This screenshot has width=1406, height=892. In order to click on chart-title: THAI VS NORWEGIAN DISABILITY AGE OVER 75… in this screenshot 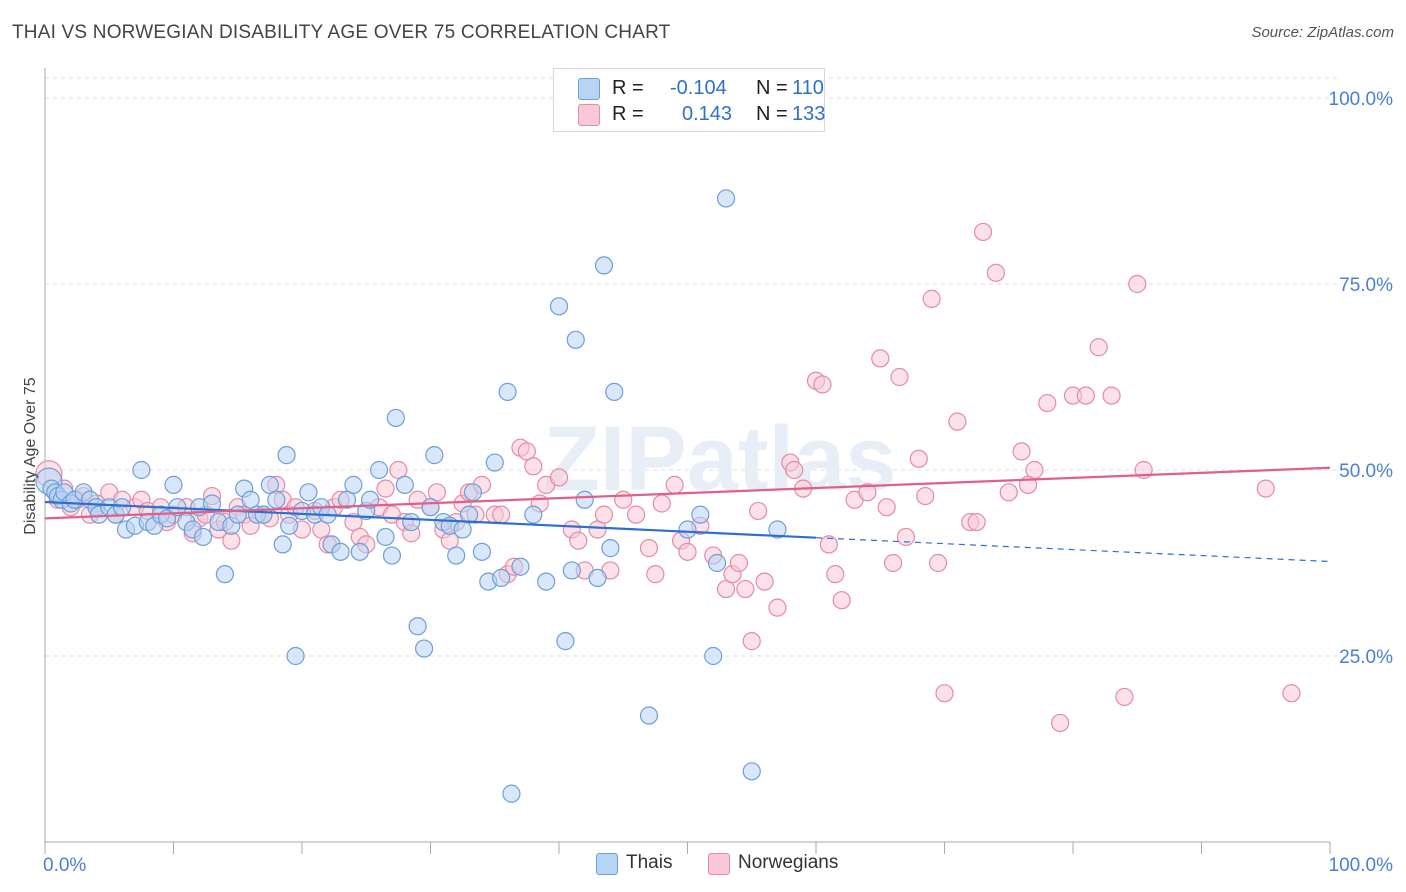, I will do `click(341, 32)`.